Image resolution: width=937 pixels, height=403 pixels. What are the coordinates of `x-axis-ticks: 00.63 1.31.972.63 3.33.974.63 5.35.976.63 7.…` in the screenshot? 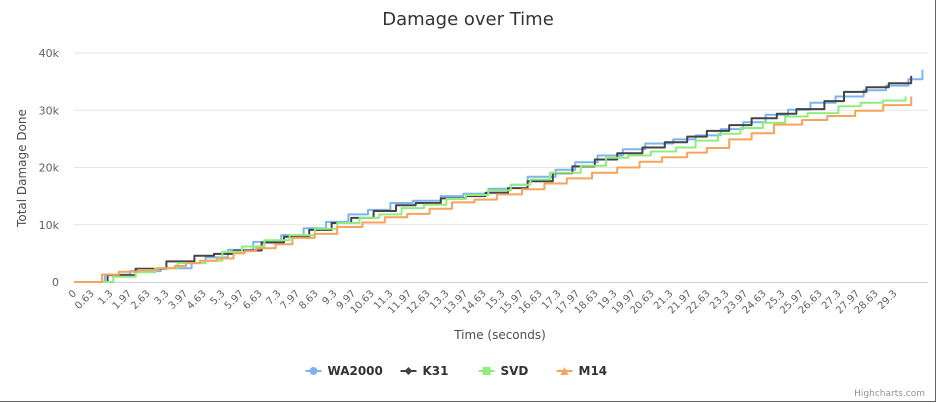 It's located at (483, 302).